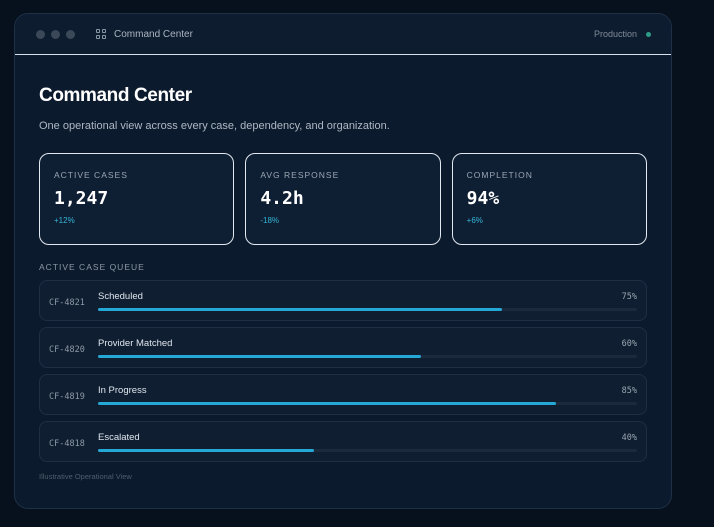  What do you see at coordinates (343, 441) in the screenshot?
I see `queue-row: CF-4818 Escalated 40%` at bounding box center [343, 441].